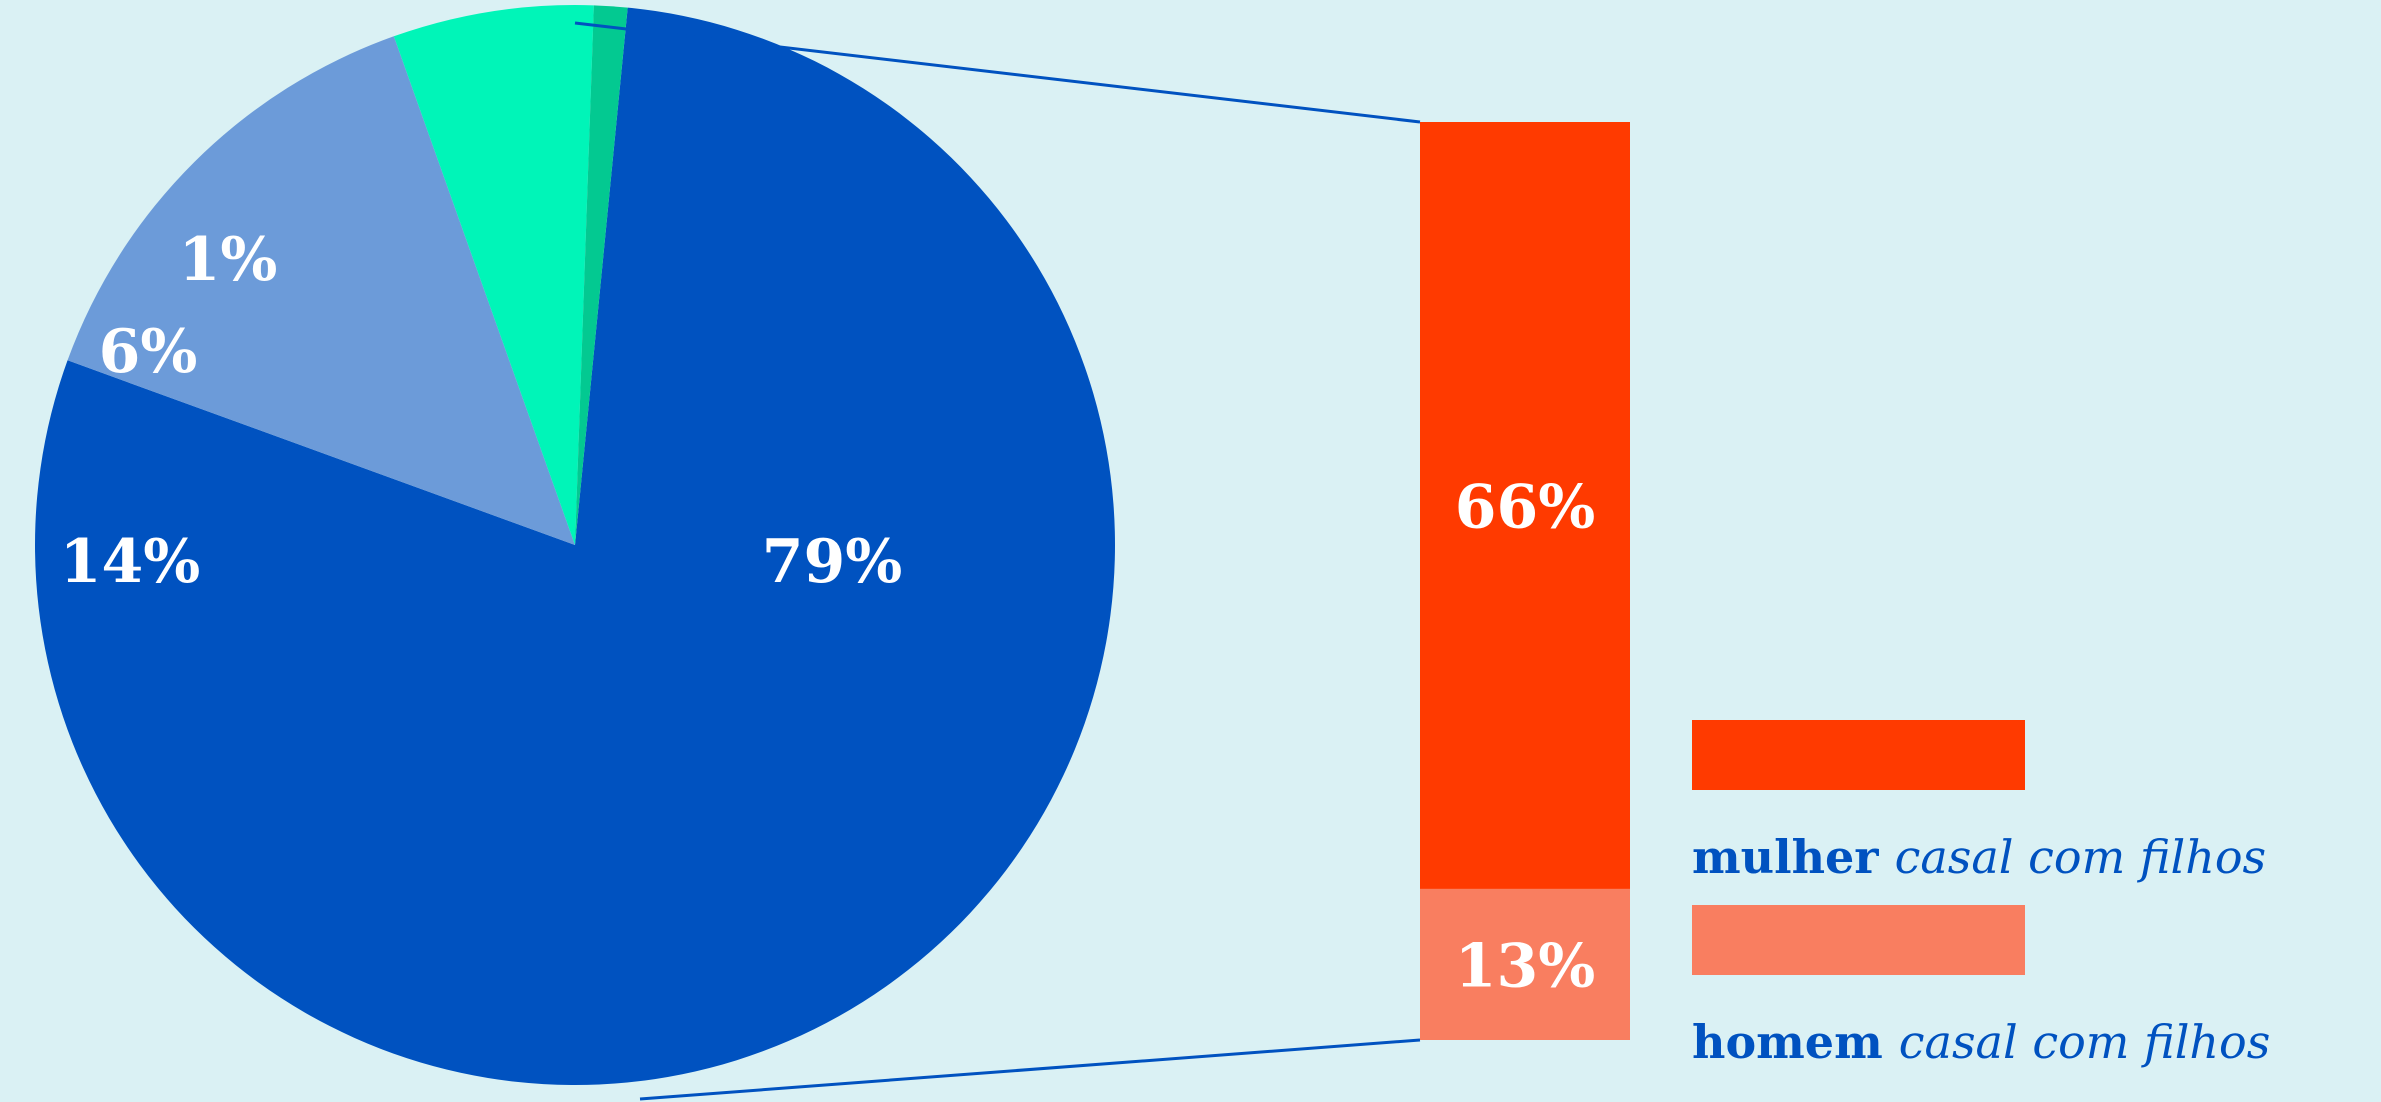 This screenshot has width=2381, height=1102. I want to click on legend-label: mulher casal com filhos, so click(1979, 857).